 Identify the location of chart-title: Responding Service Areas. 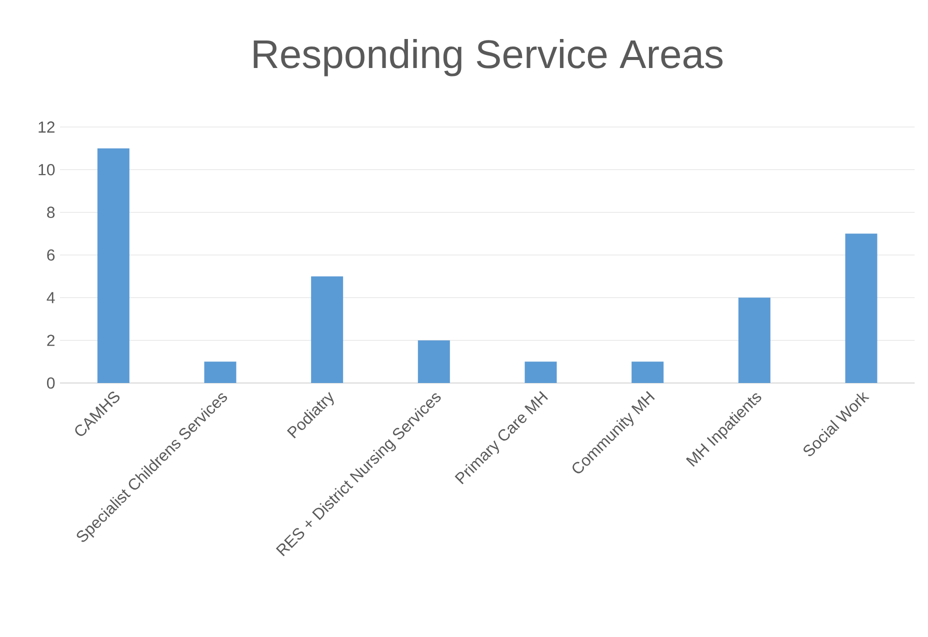
(488, 57).